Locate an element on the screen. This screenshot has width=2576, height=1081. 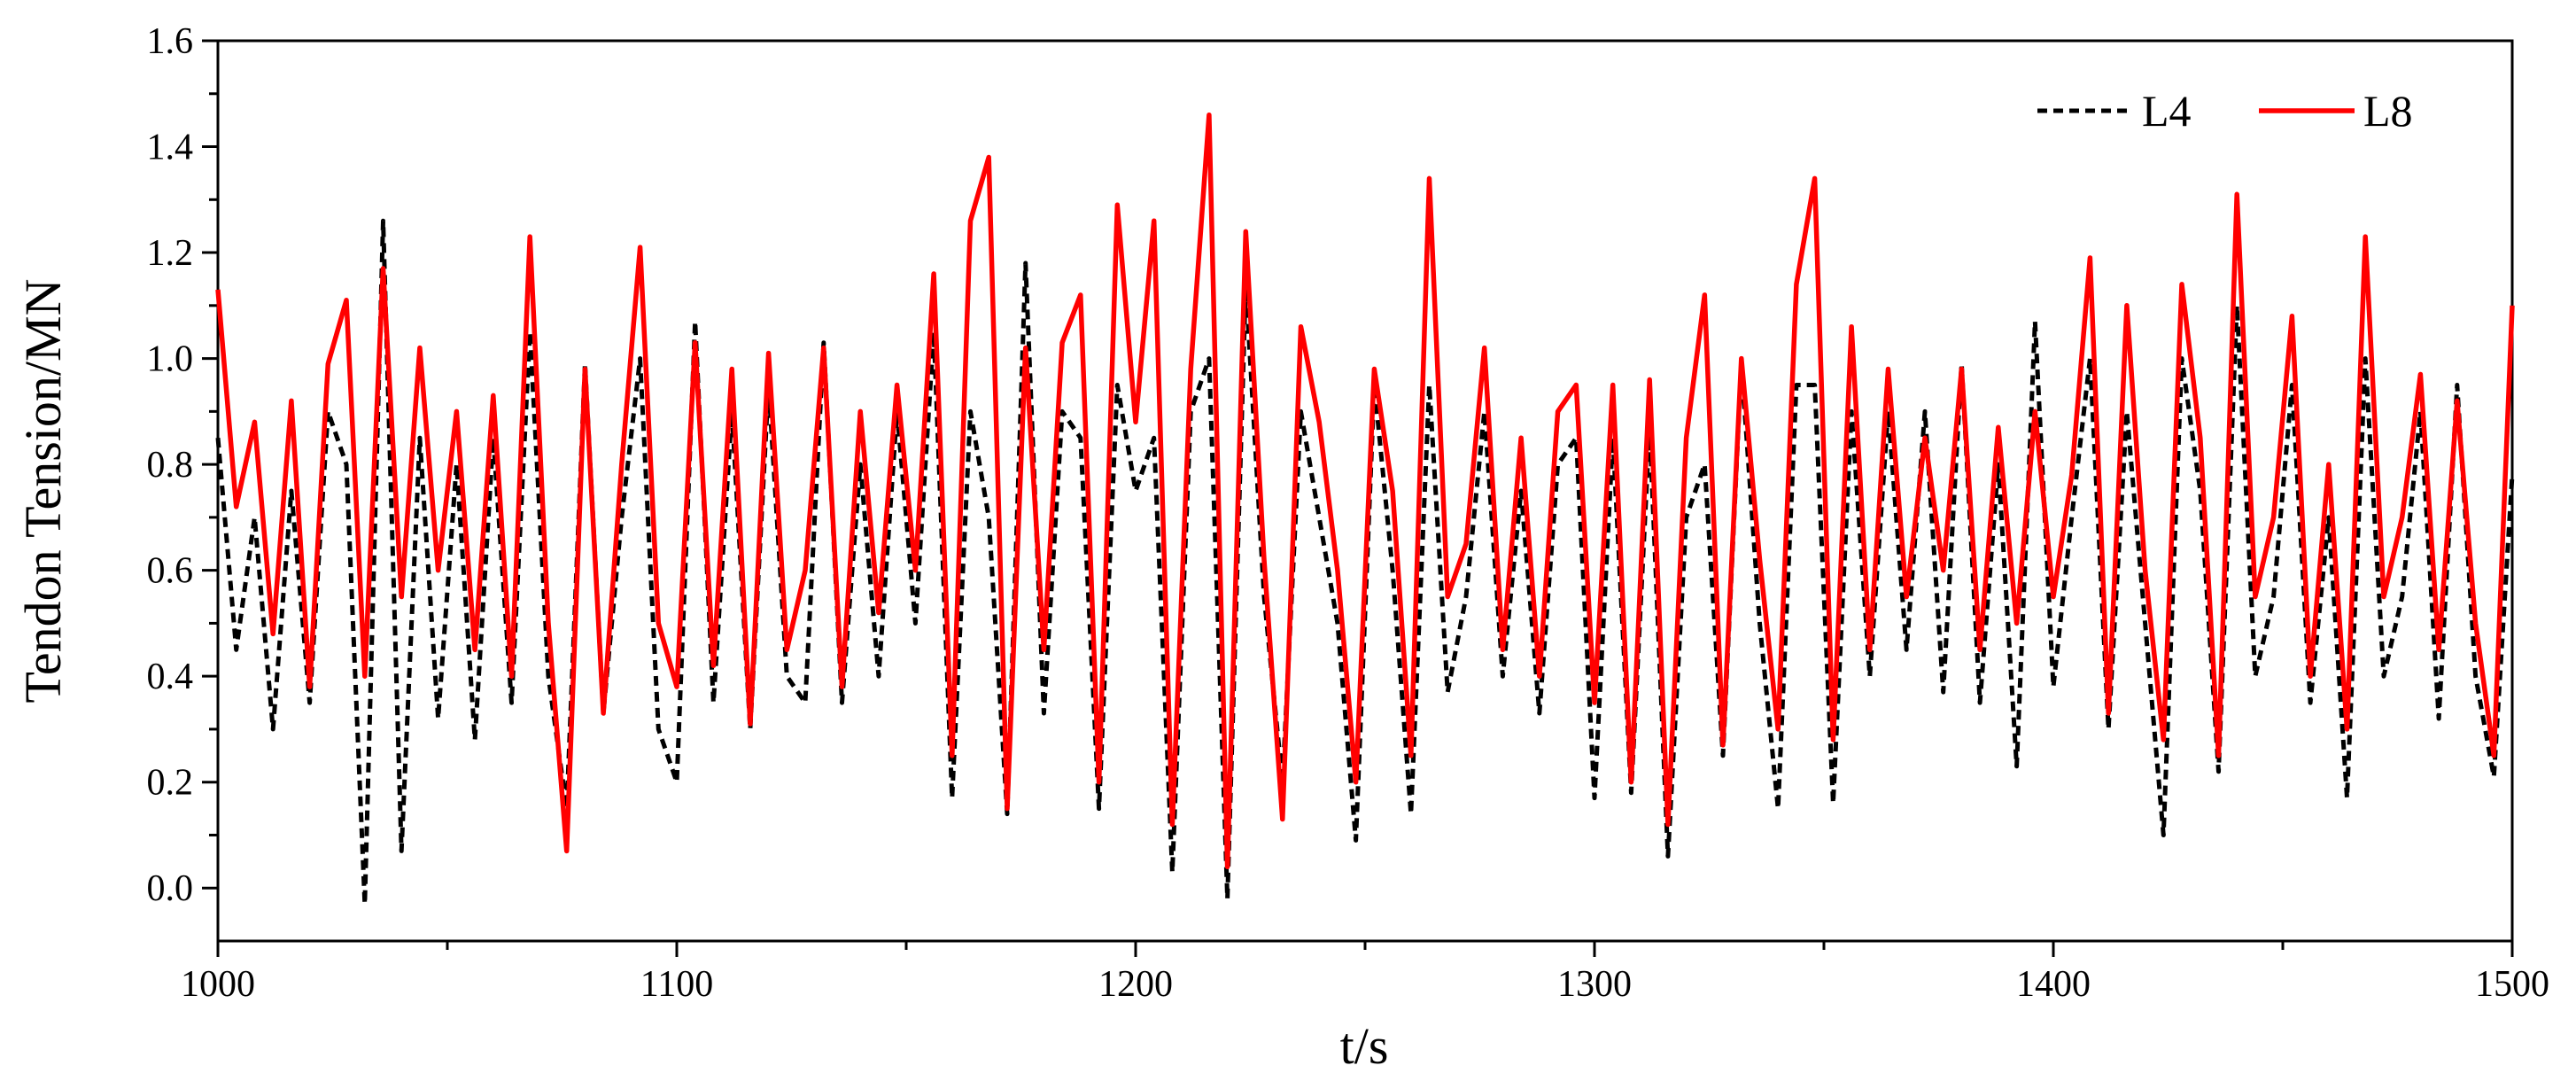
y-axis-label: Tendon Tension/MN is located at coordinates (43, 492).